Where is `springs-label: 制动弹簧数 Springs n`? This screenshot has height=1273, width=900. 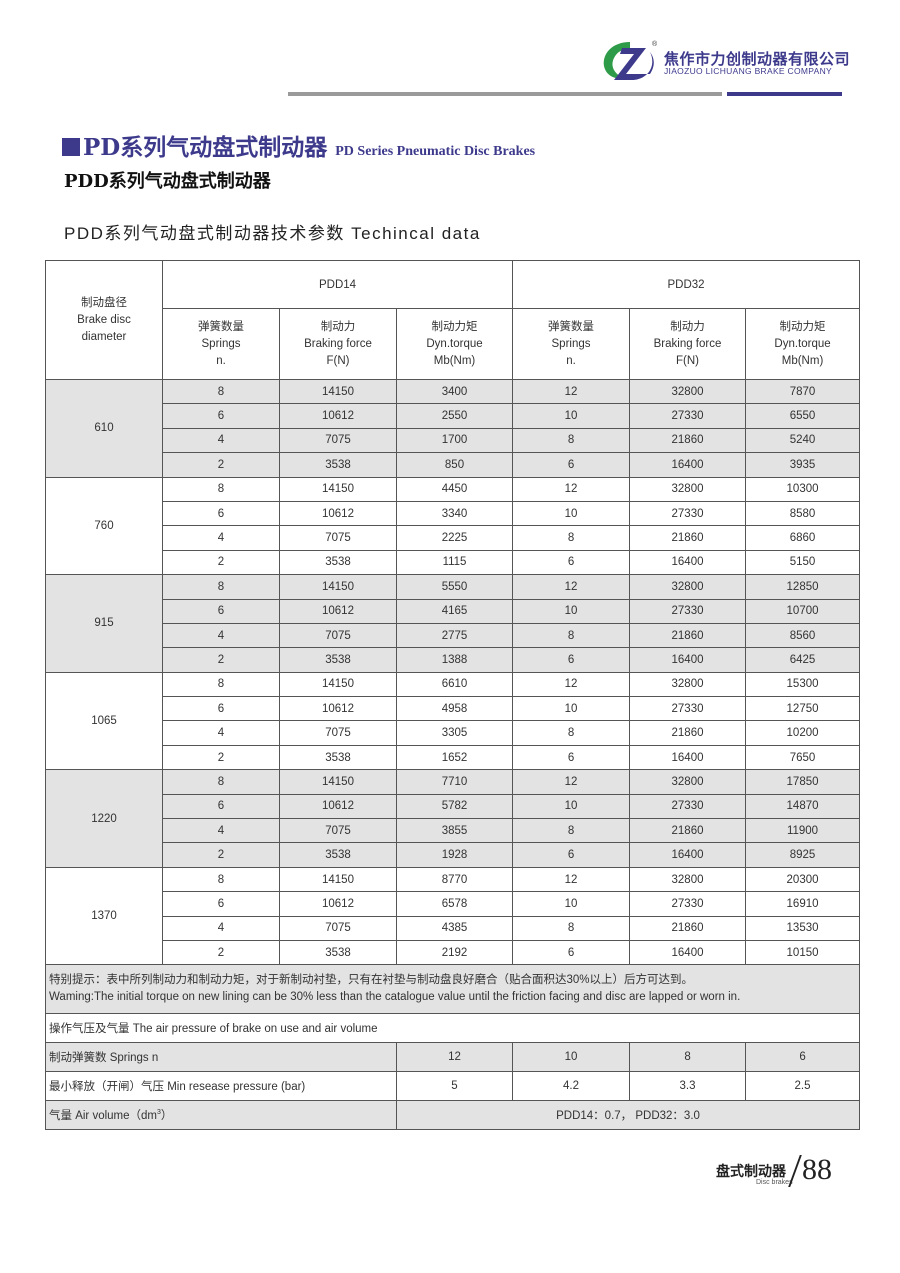
springs-label: 制动弹簧数 Springs n is located at coordinates (221, 1057).